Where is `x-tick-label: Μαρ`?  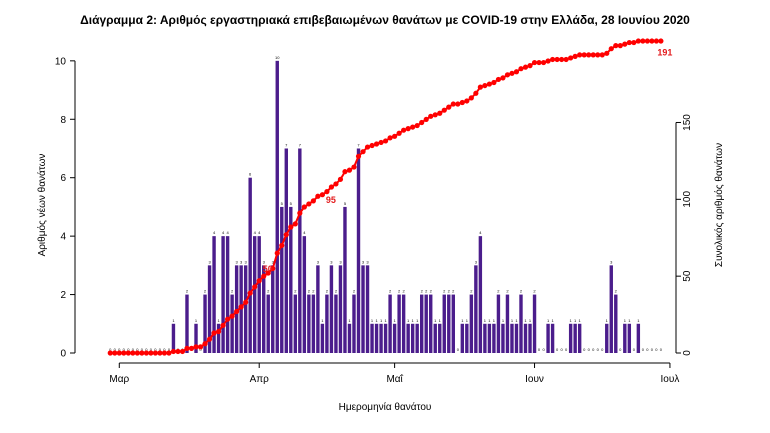 x-tick-label: Μαρ is located at coordinates (119, 379).